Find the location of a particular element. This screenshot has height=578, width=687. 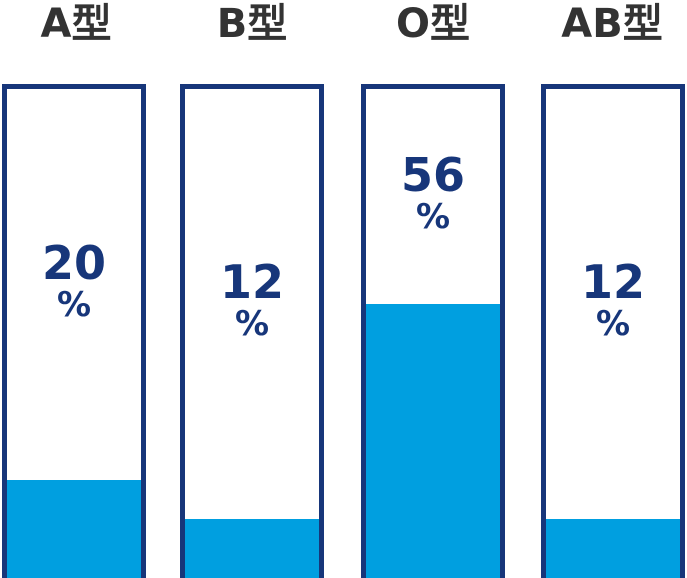

value-label-b: 12% is located at coordinates (252, 300).